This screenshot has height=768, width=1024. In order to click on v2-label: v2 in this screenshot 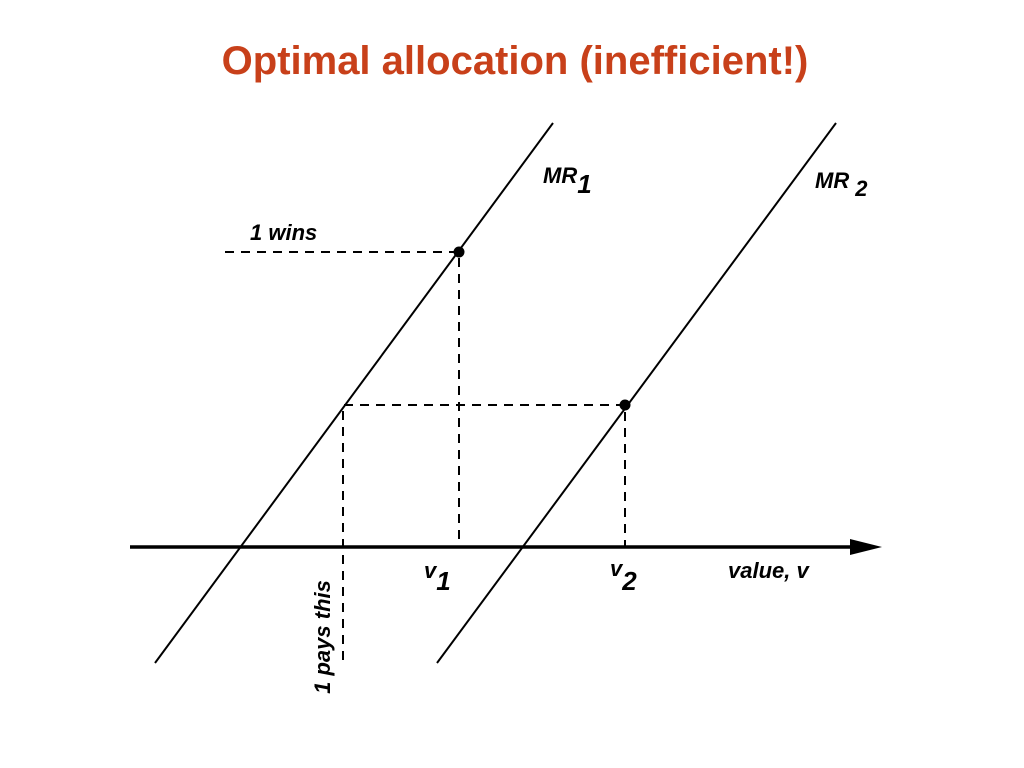, I will do `click(623, 576)`.